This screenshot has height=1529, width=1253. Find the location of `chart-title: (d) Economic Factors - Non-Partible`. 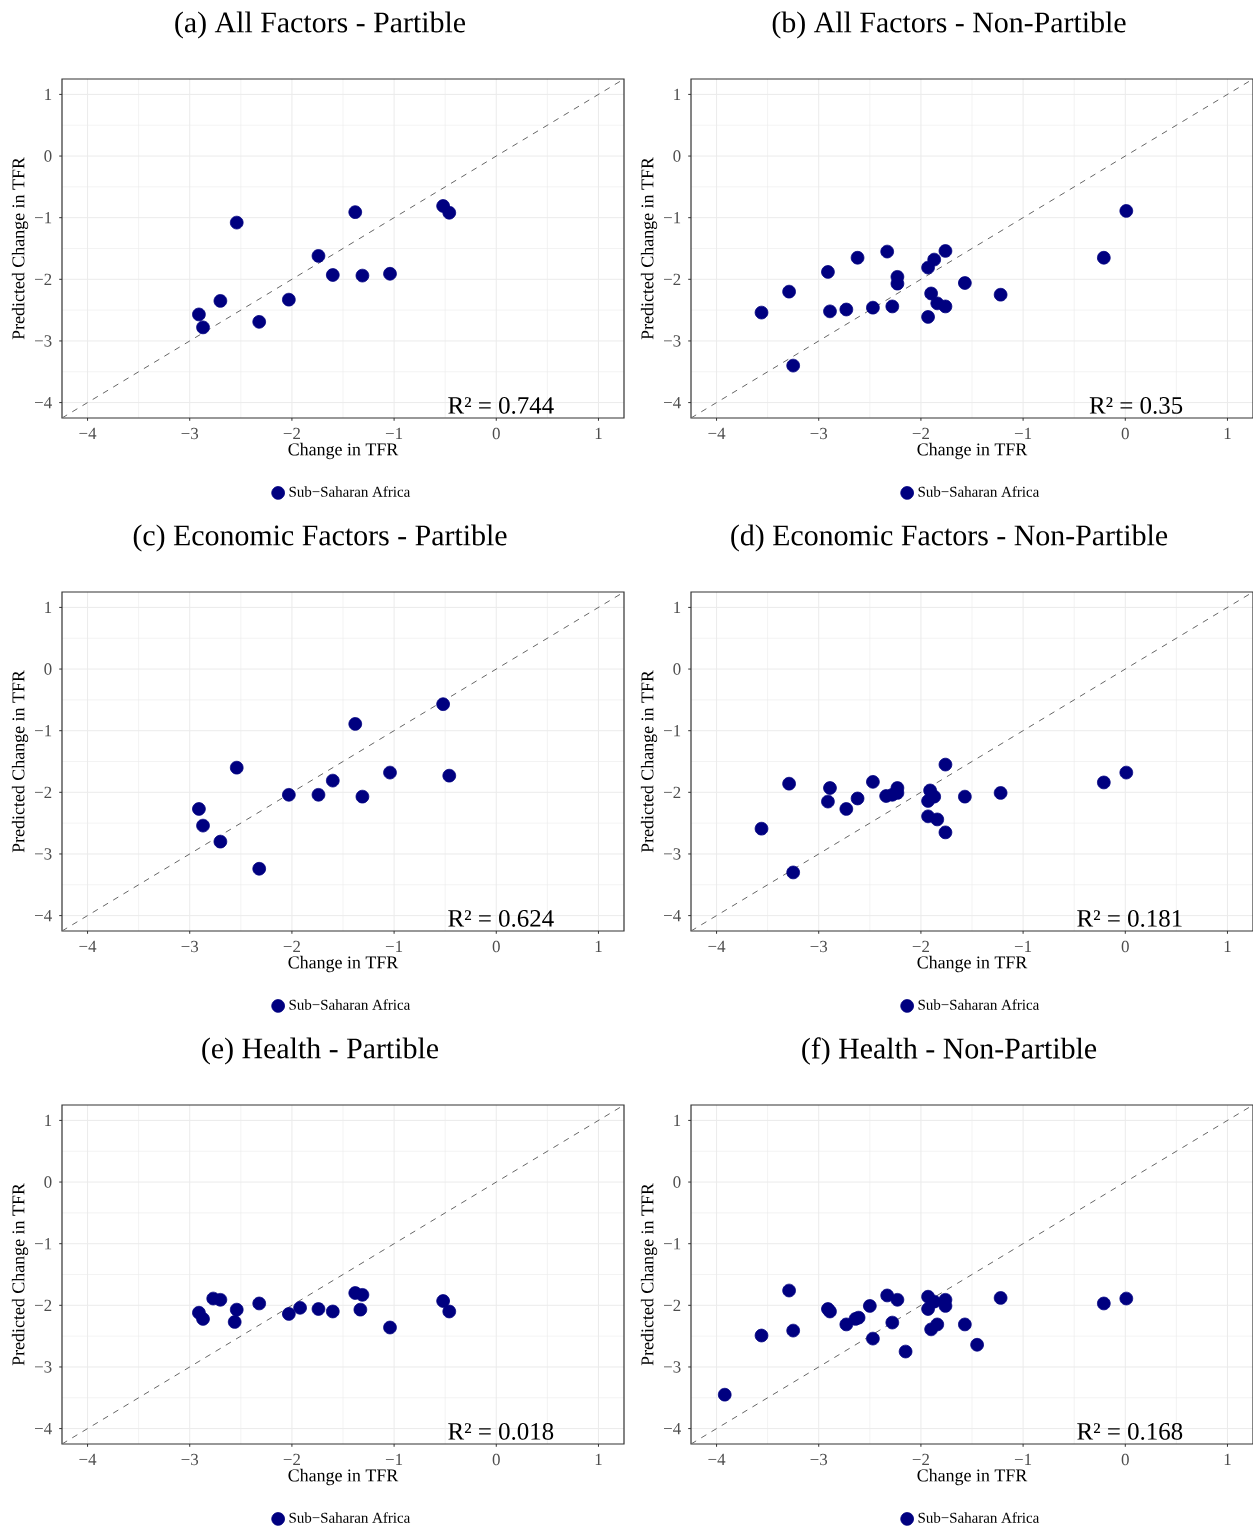

chart-title: (d) Economic Factors - Non-Partible is located at coordinates (949, 538).